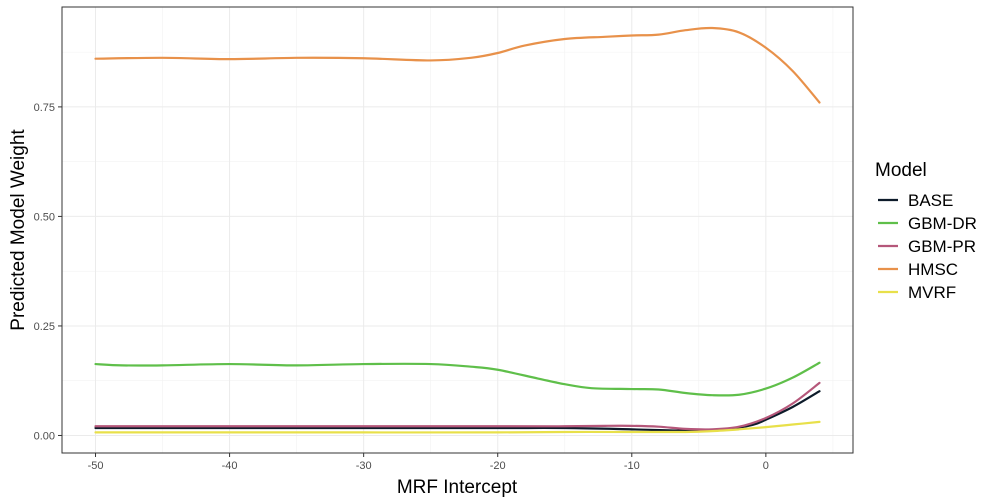  Describe the element at coordinates (457, 411) in the screenshot. I see `series-line-base` at that location.